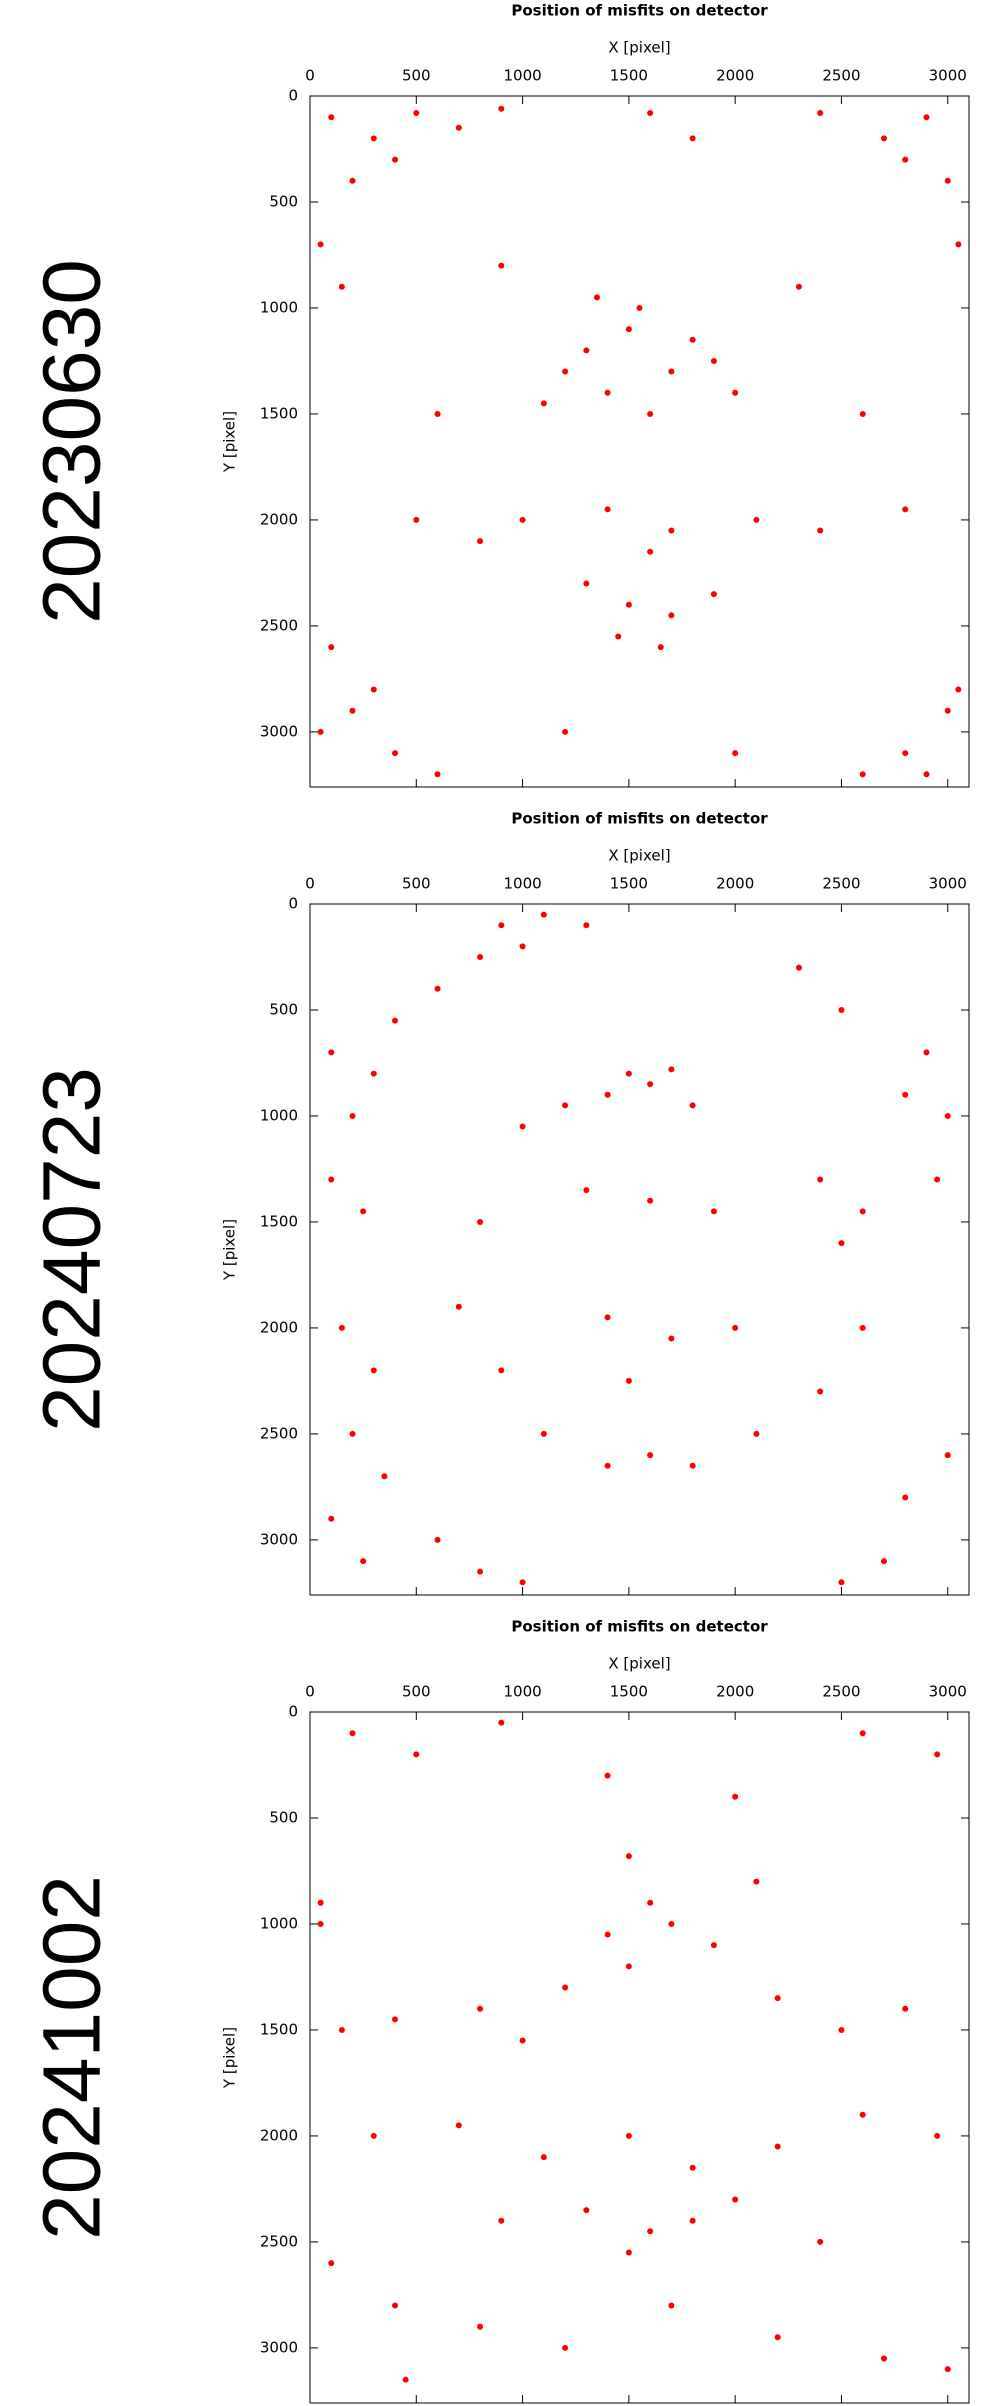 This screenshot has height=2406, width=1004. Describe the element at coordinates (416, 1692) in the screenshot. I see `x-tick-label: 500` at that location.